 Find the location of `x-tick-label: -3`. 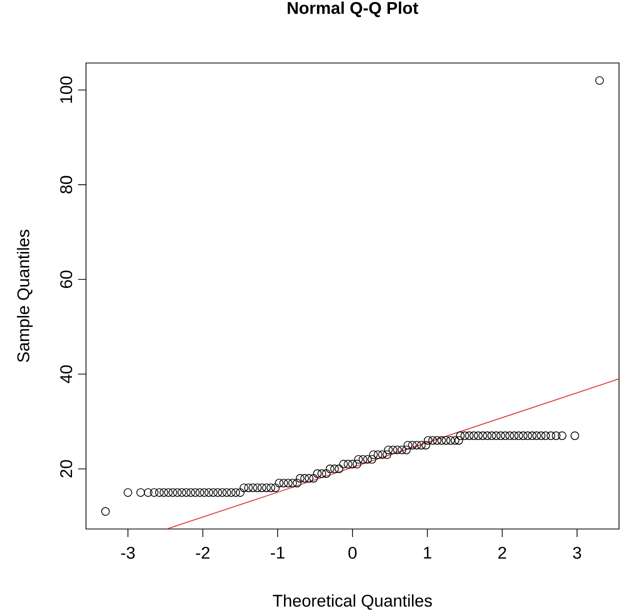

x-tick-label: -3 is located at coordinates (128, 552).